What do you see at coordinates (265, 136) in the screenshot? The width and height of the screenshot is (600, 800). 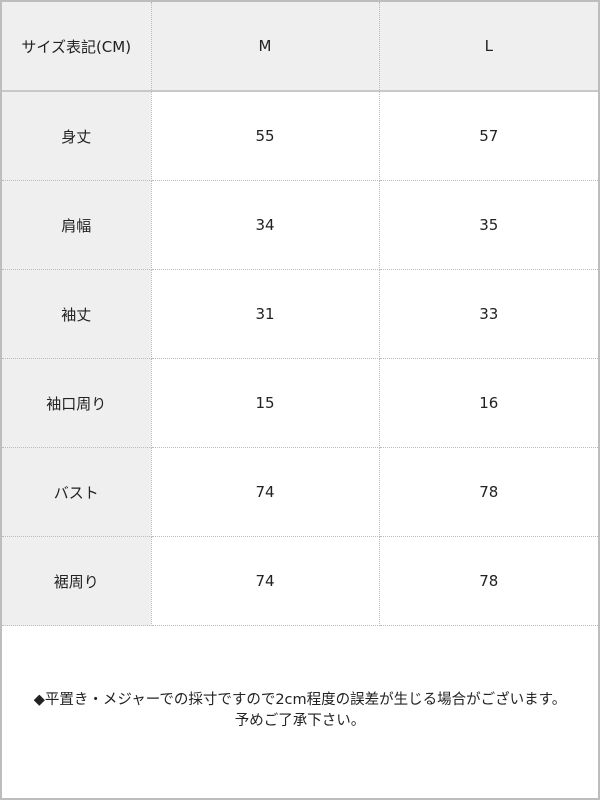 I see `cell-m: 55` at bounding box center [265, 136].